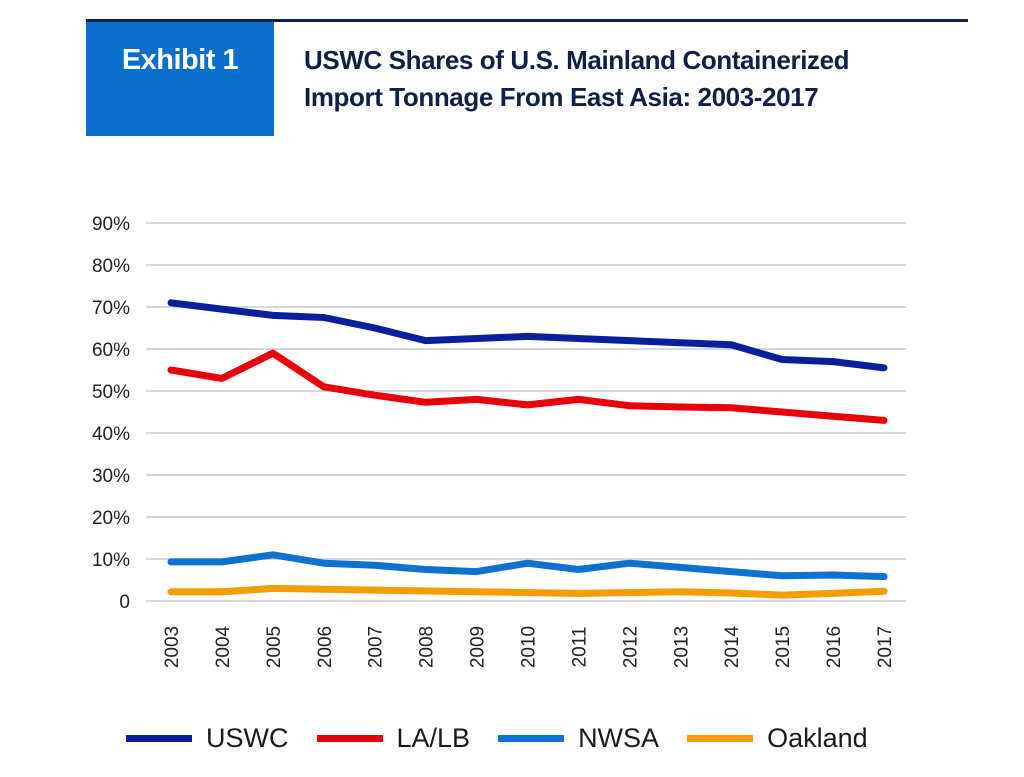  Describe the element at coordinates (527, 566) in the screenshot. I see `series-line-nwsa` at that location.